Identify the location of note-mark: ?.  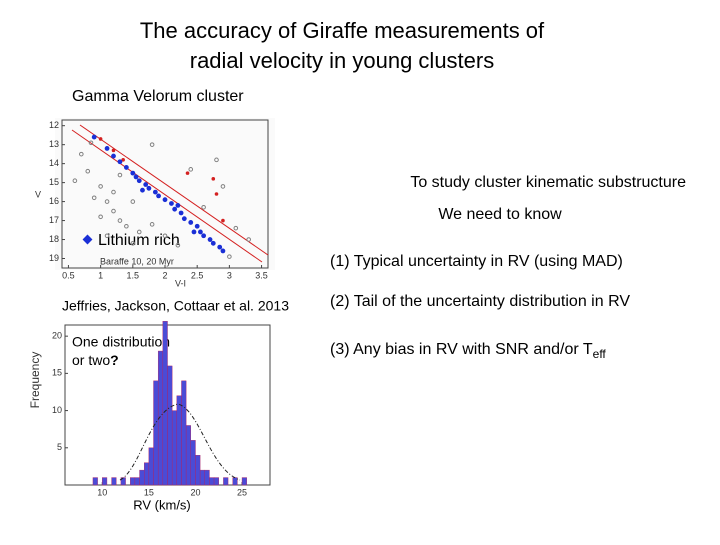
(114, 360).